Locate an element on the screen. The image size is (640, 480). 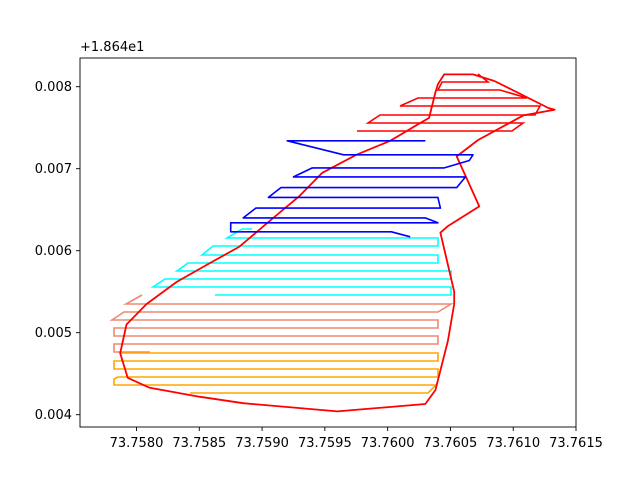
sweep-line-red-top is located at coordinates (449, 102).